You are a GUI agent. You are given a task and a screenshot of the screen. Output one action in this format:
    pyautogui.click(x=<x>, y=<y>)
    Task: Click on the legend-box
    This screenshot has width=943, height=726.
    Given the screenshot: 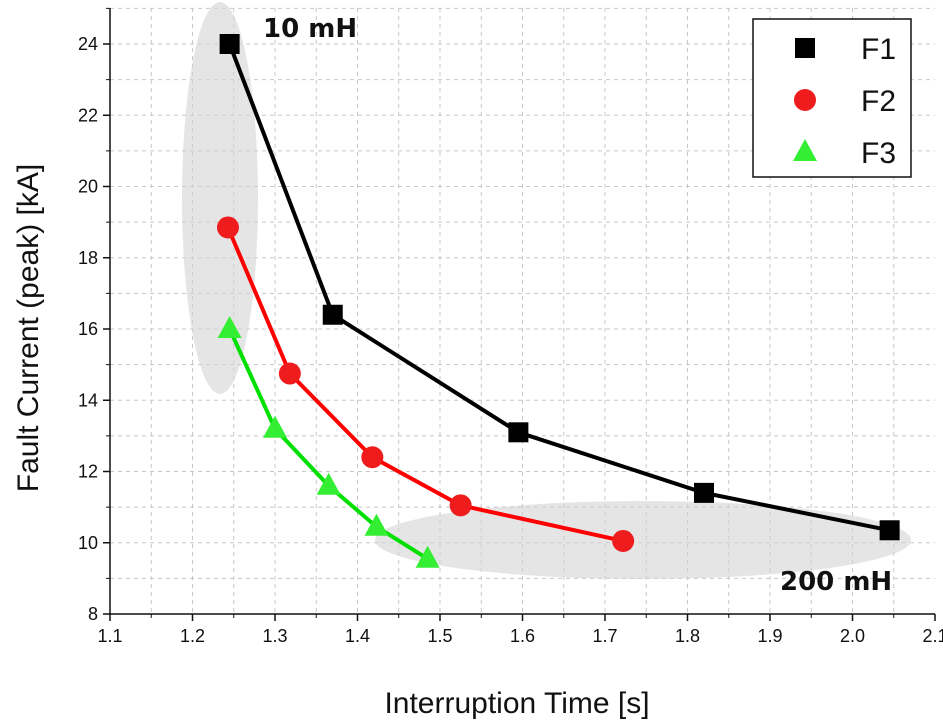 What is the action you would take?
    pyautogui.click(x=832, y=98)
    